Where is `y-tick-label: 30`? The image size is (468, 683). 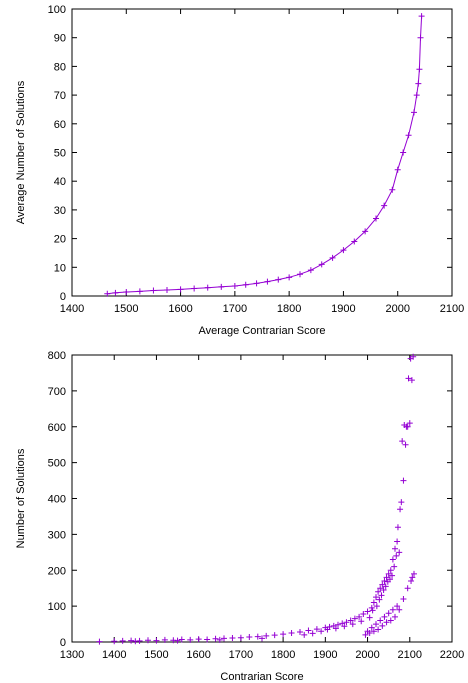
y-tick-label: 30 is located at coordinates (60, 211).